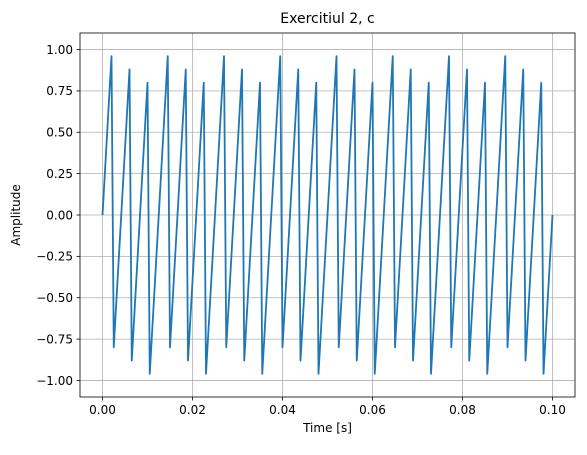  What do you see at coordinates (372, 410) in the screenshot?
I see `x-tick-label: 0.06` at bounding box center [372, 410].